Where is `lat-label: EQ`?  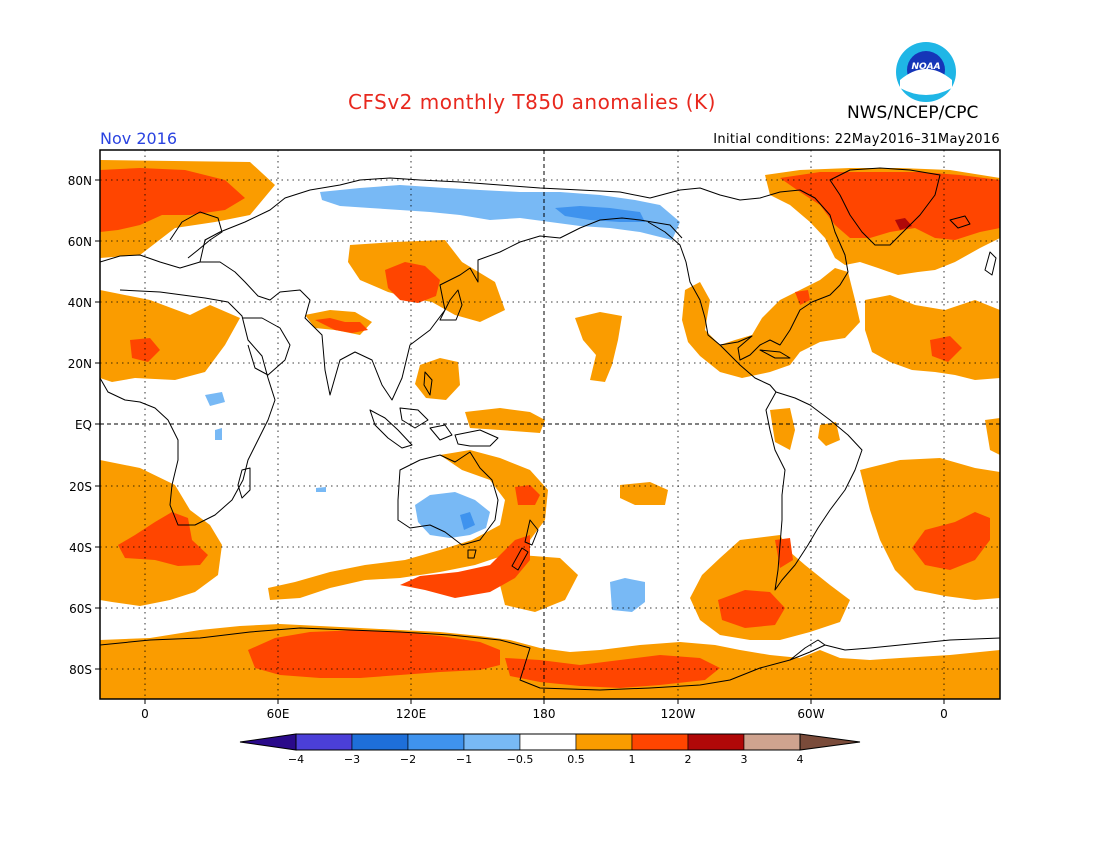
lat-label: EQ is located at coordinates (83, 425).